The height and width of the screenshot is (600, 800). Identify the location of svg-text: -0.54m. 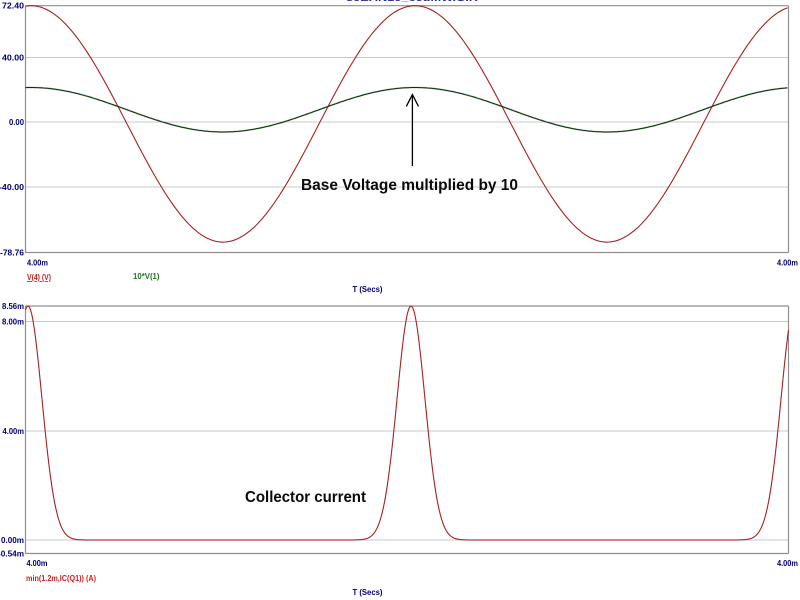
(12, 554).